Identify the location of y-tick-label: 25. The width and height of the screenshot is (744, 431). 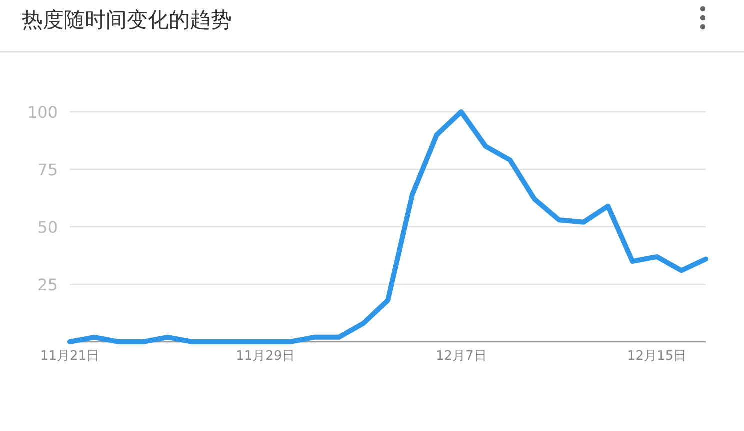
(48, 285).